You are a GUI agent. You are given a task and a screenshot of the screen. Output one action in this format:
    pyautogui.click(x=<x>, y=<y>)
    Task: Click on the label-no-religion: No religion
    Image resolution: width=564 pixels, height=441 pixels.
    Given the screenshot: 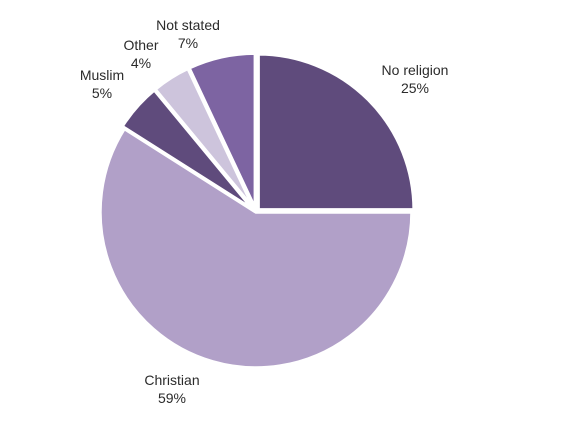 What is the action you would take?
    pyautogui.click(x=415, y=70)
    